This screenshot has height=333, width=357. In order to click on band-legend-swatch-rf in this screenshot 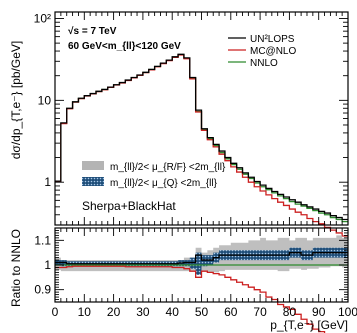, I will do `click(93, 165)`.